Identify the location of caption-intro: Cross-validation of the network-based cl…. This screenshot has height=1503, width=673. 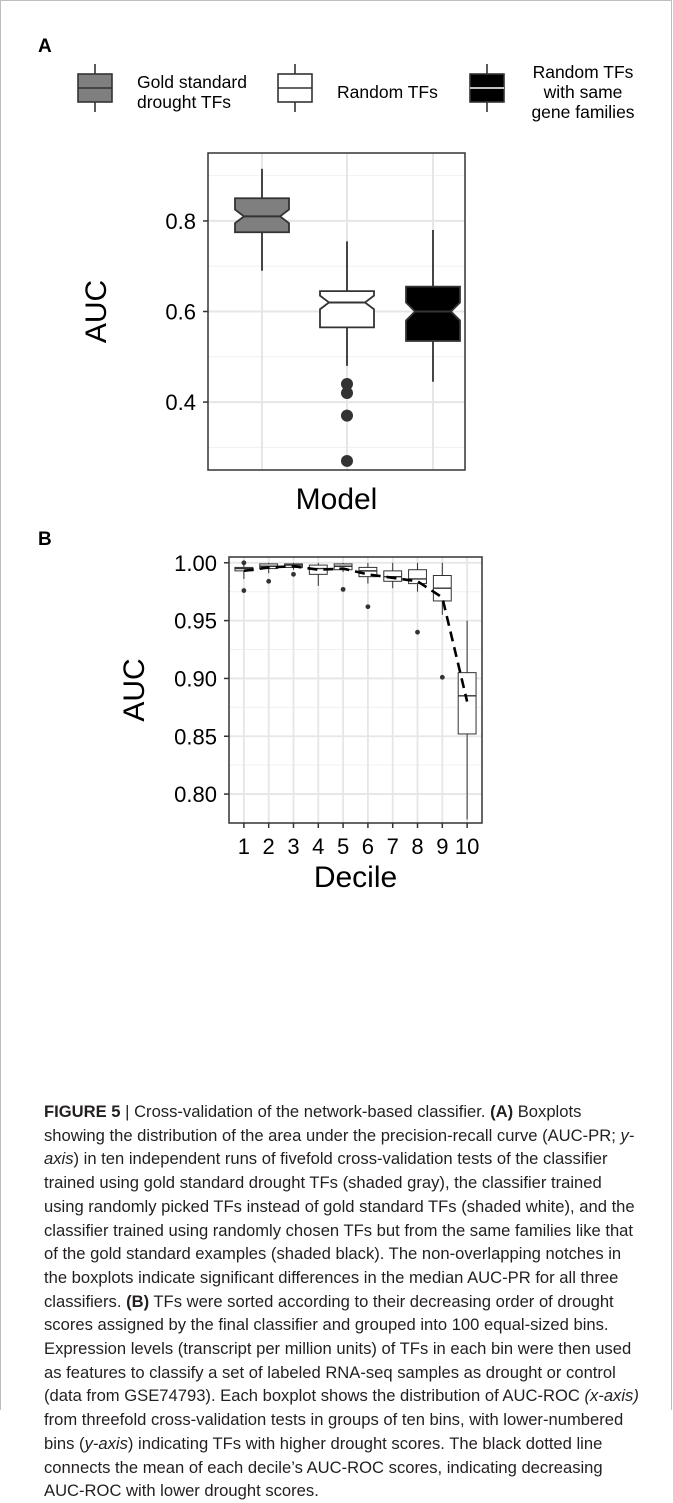
(312, 1111).